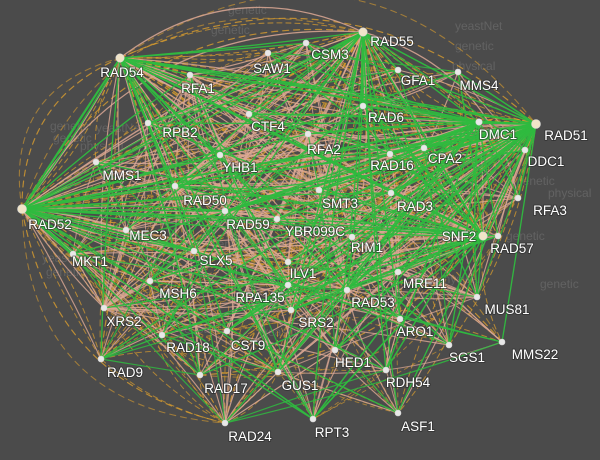 The width and height of the screenshot is (600, 460). Describe the element at coordinates (335, 350) in the screenshot. I see `graph-node-hed1` at that location.